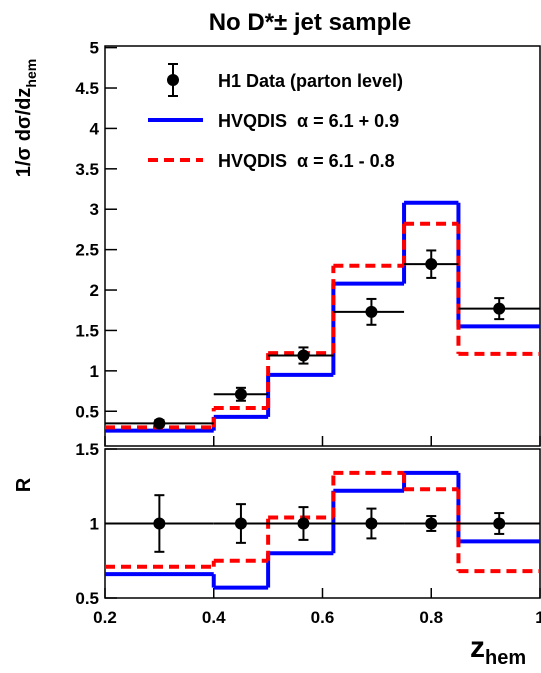  I want to click on y-tick-label: 3.5, so click(87, 169).